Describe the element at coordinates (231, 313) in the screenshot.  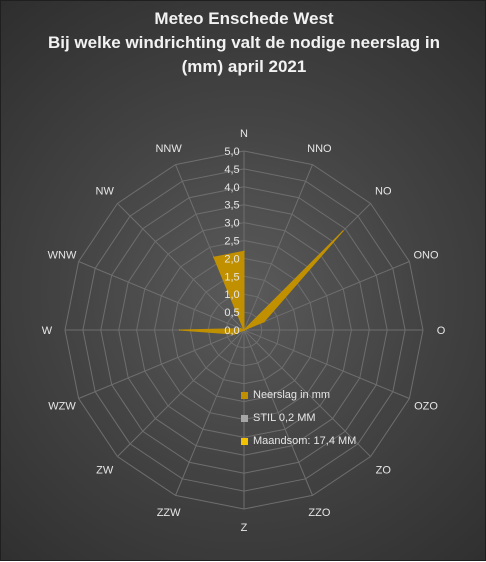
I see `tick-label: 0,5` at that location.